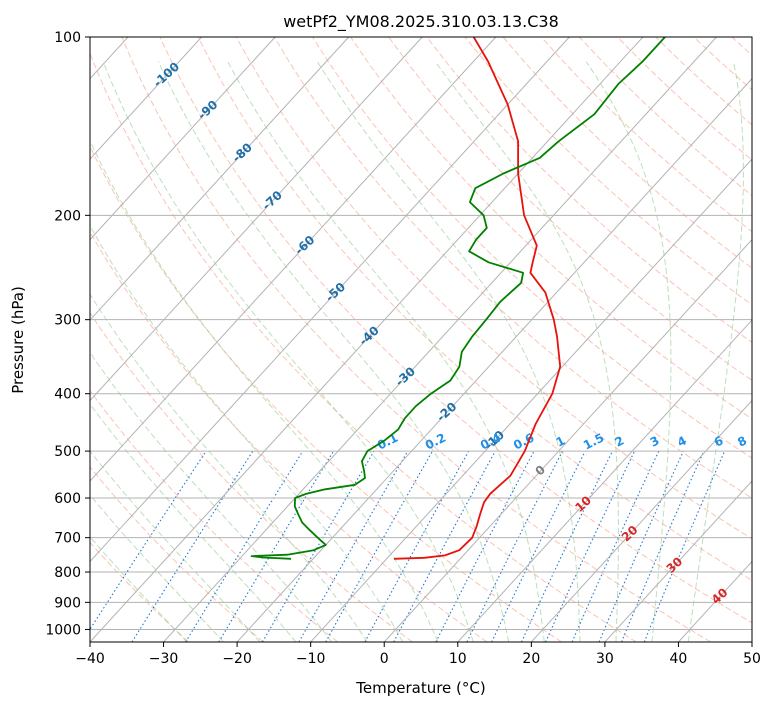  I want to click on x-axis: −40 −30 −20 −10 0 10 20 30 40 50, so click(418, 654).